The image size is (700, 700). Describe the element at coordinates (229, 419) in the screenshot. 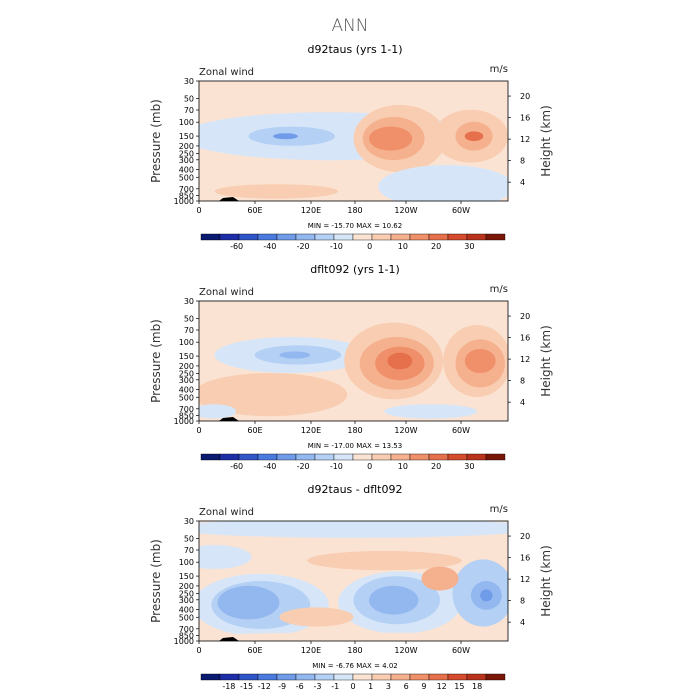

I see `topography` at that location.